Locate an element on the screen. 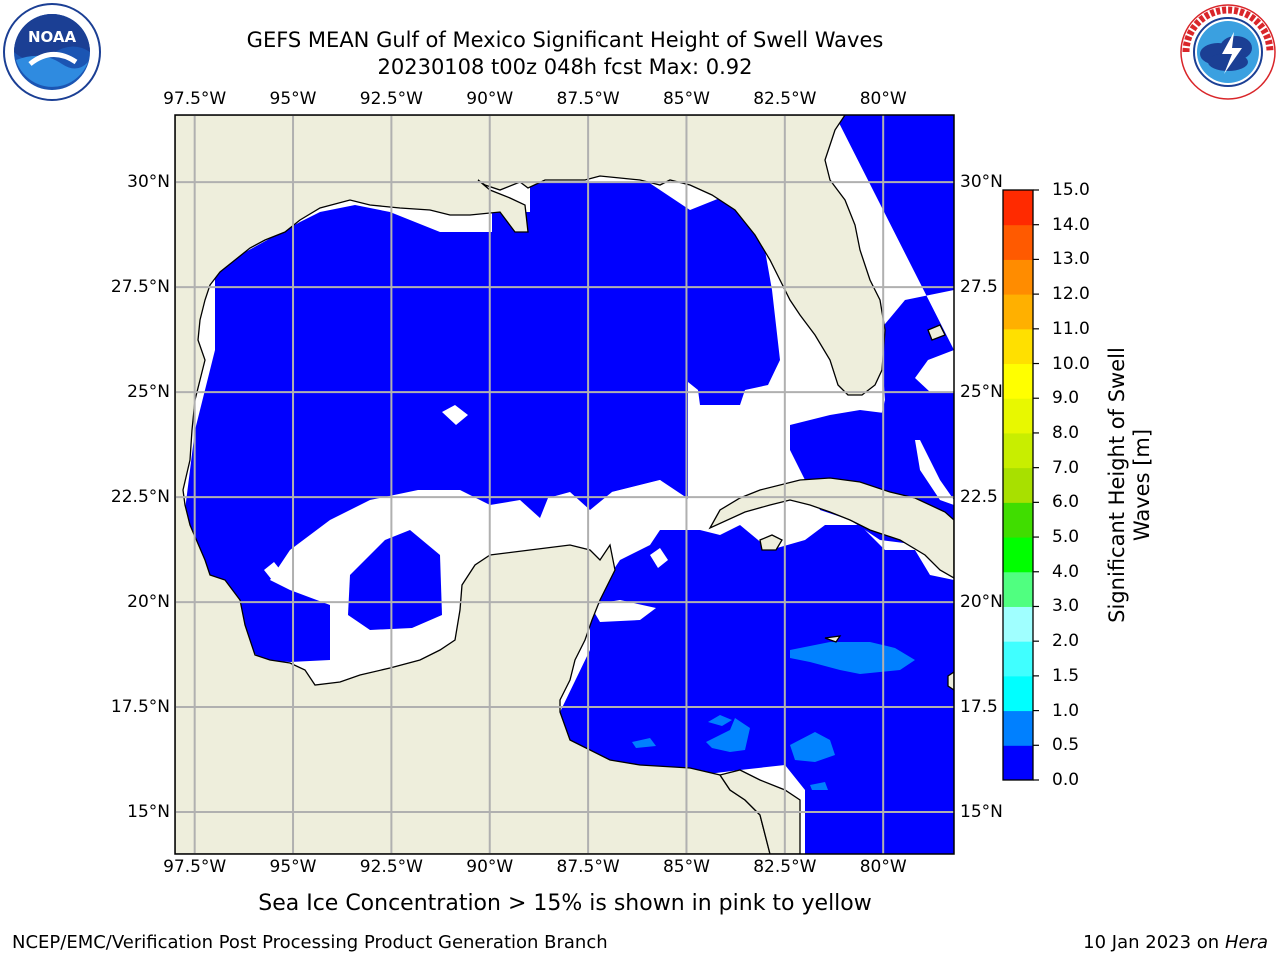 The height and width of the screenshot is (960, 1280). lat-tick-label: 22.5°N is located at coordinates (140, 497).